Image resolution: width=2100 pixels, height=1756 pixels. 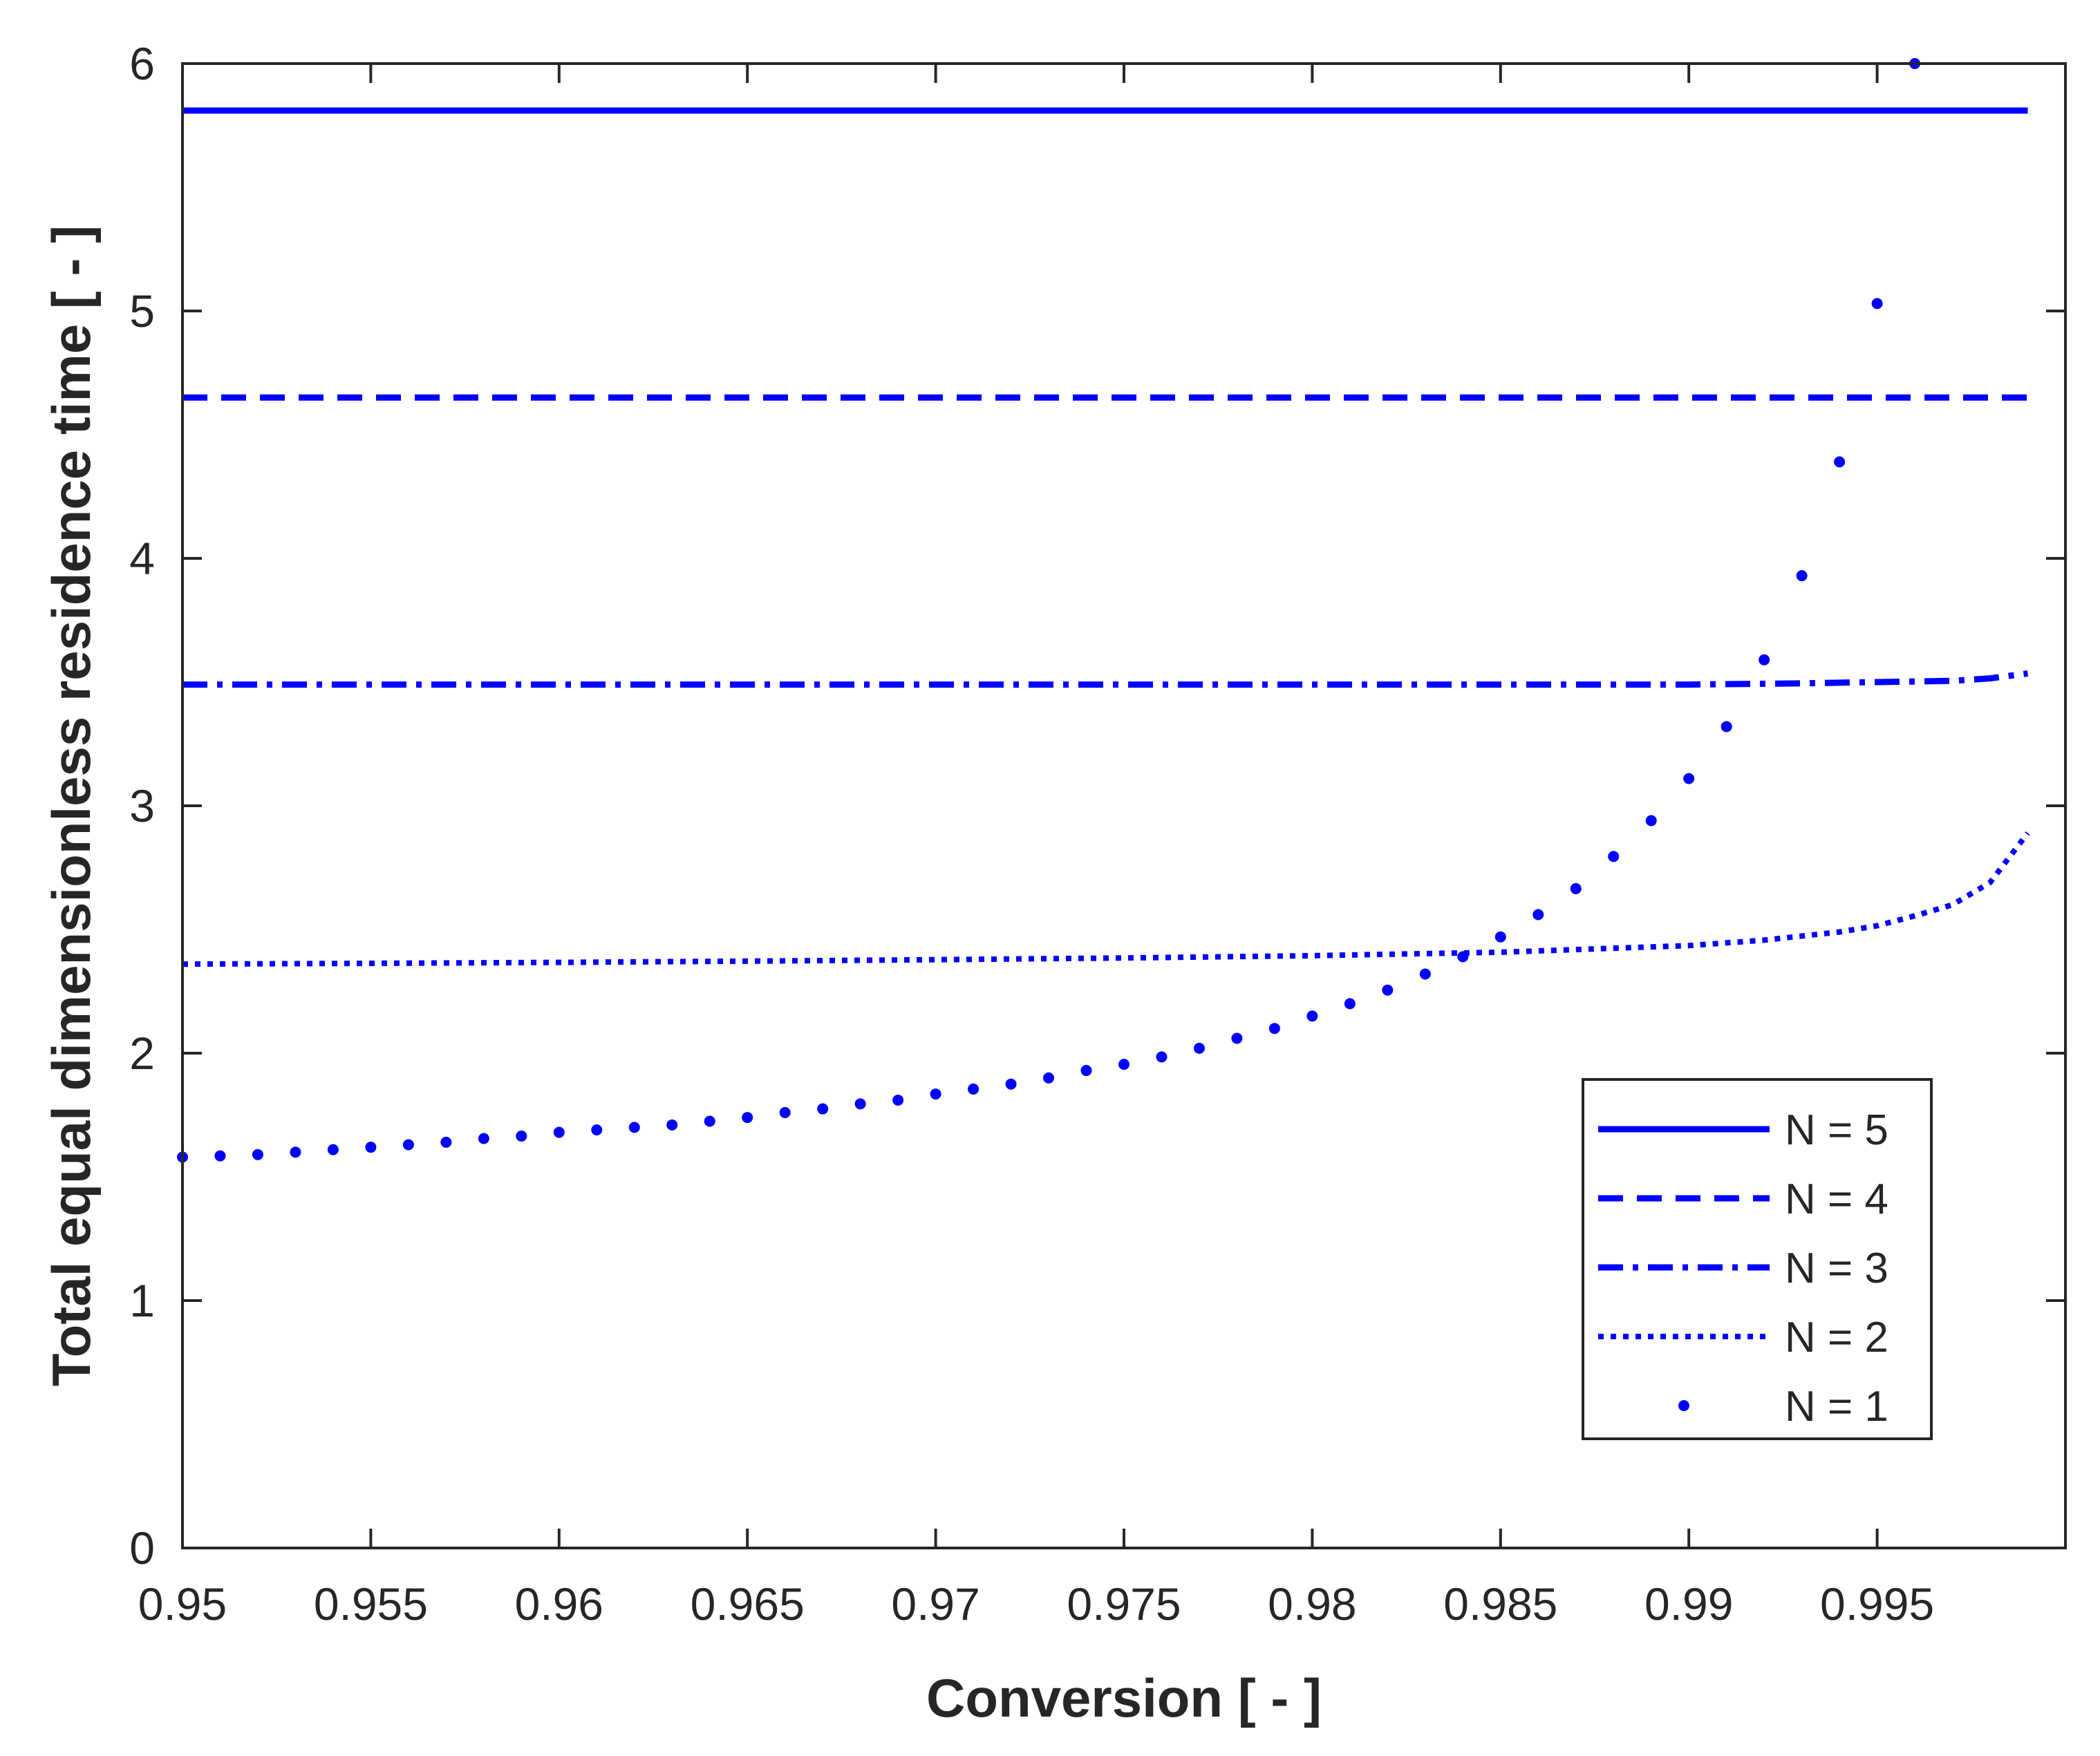 I want to click on x-tick-label: 0.975, so click(x=1124, y=1604).